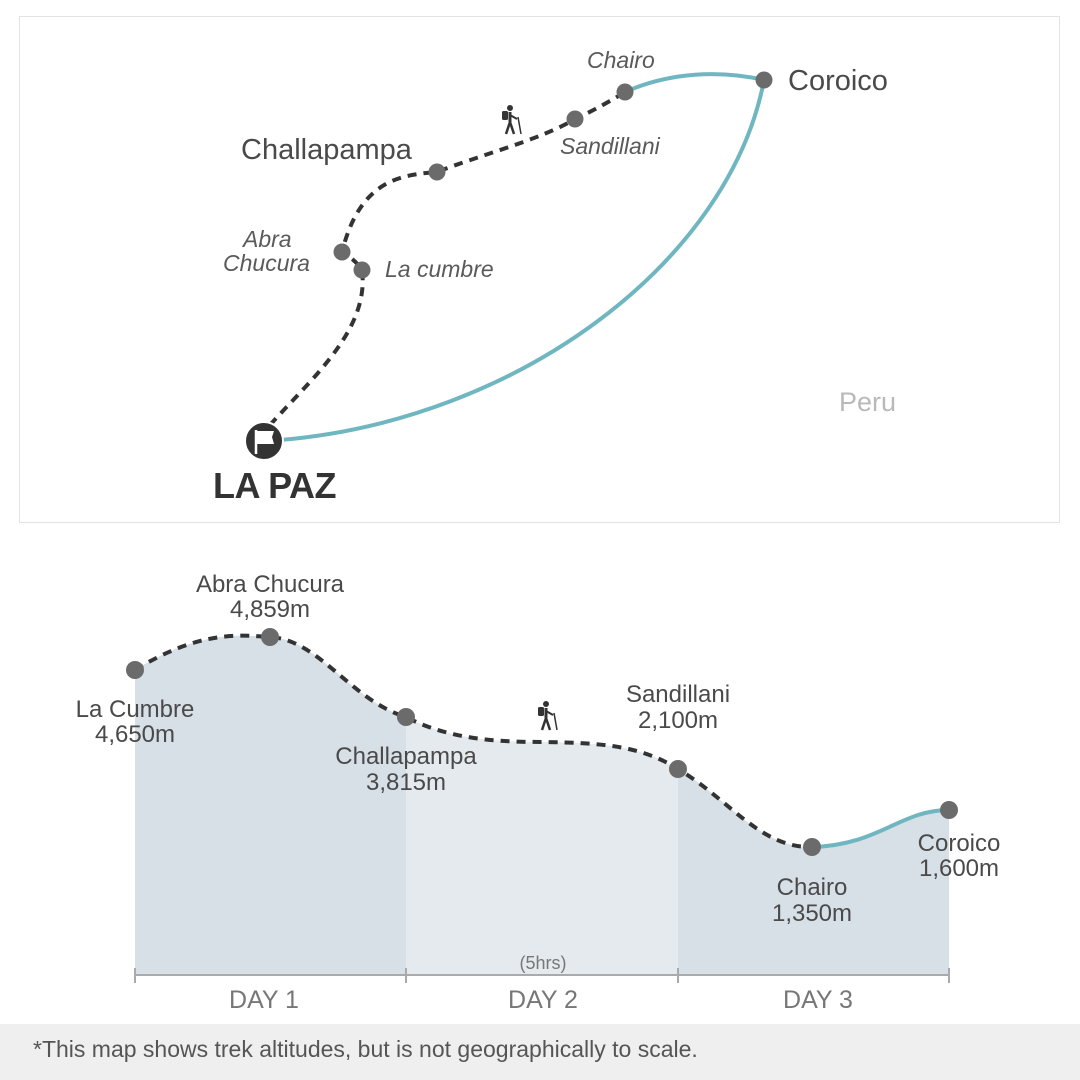  I want to click on elevation-label-challapampa: Challapampa, so click(406, 756).